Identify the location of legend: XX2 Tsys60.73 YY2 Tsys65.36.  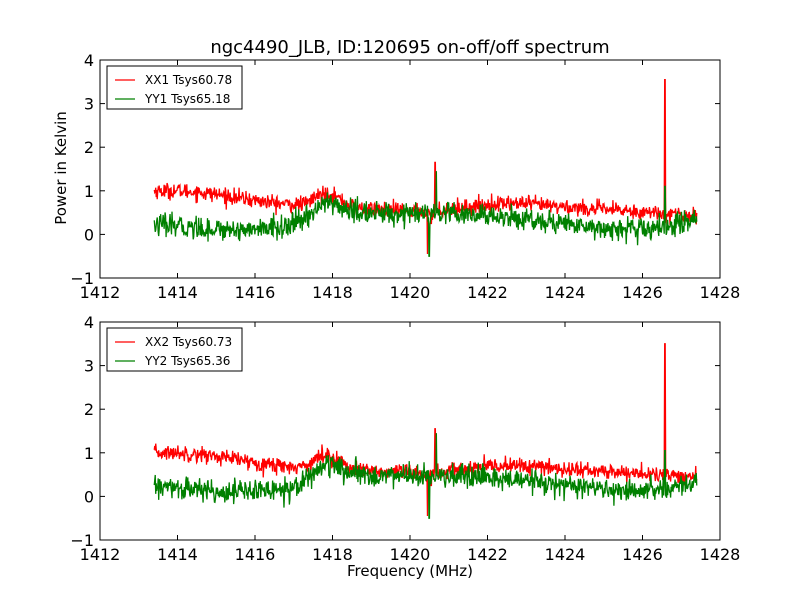
(174, 349).